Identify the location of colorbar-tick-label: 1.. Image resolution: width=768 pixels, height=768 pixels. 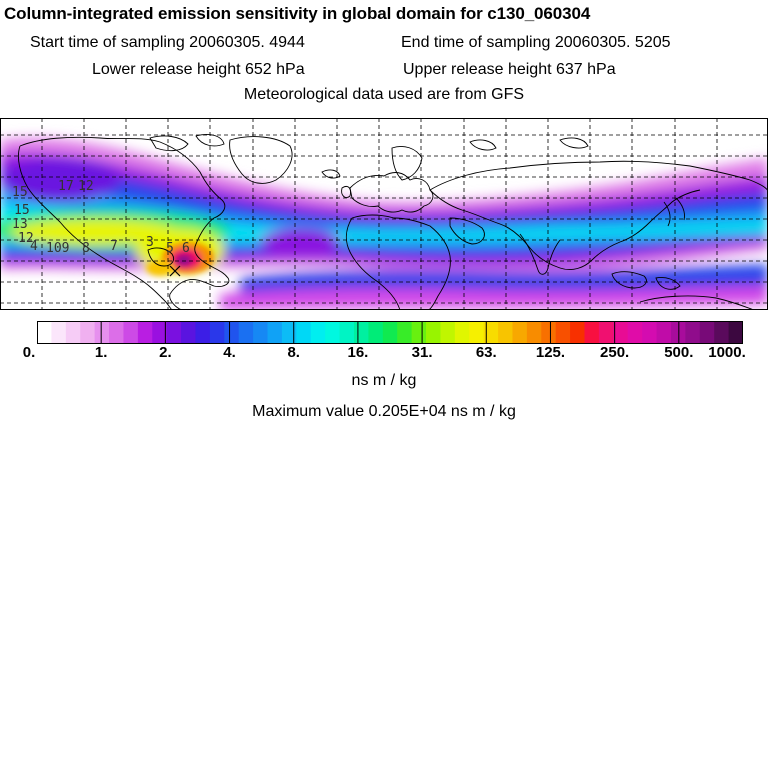
(101, 352).